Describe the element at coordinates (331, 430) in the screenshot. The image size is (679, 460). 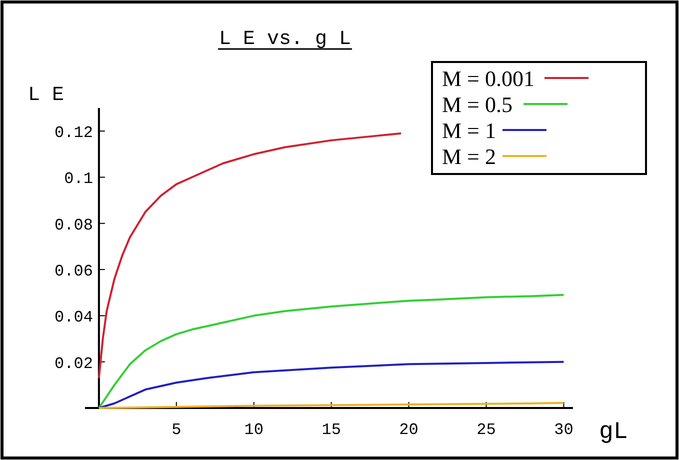
I see `x-tick-label: 15` at that location.